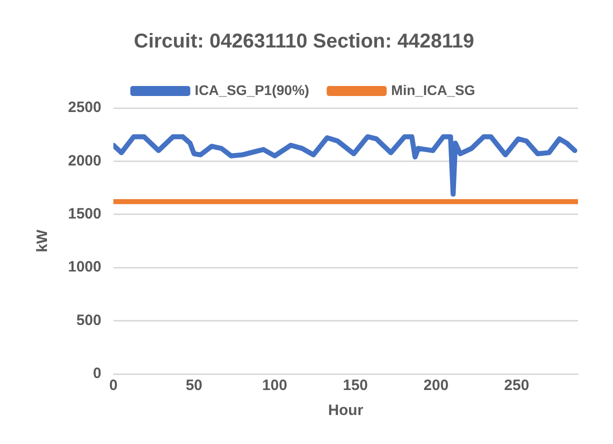  What do you see at coordinates (433, 90) in the screenshot?
I see `legend-label: Min_ICA_SG` at bounding box center [433, 90].